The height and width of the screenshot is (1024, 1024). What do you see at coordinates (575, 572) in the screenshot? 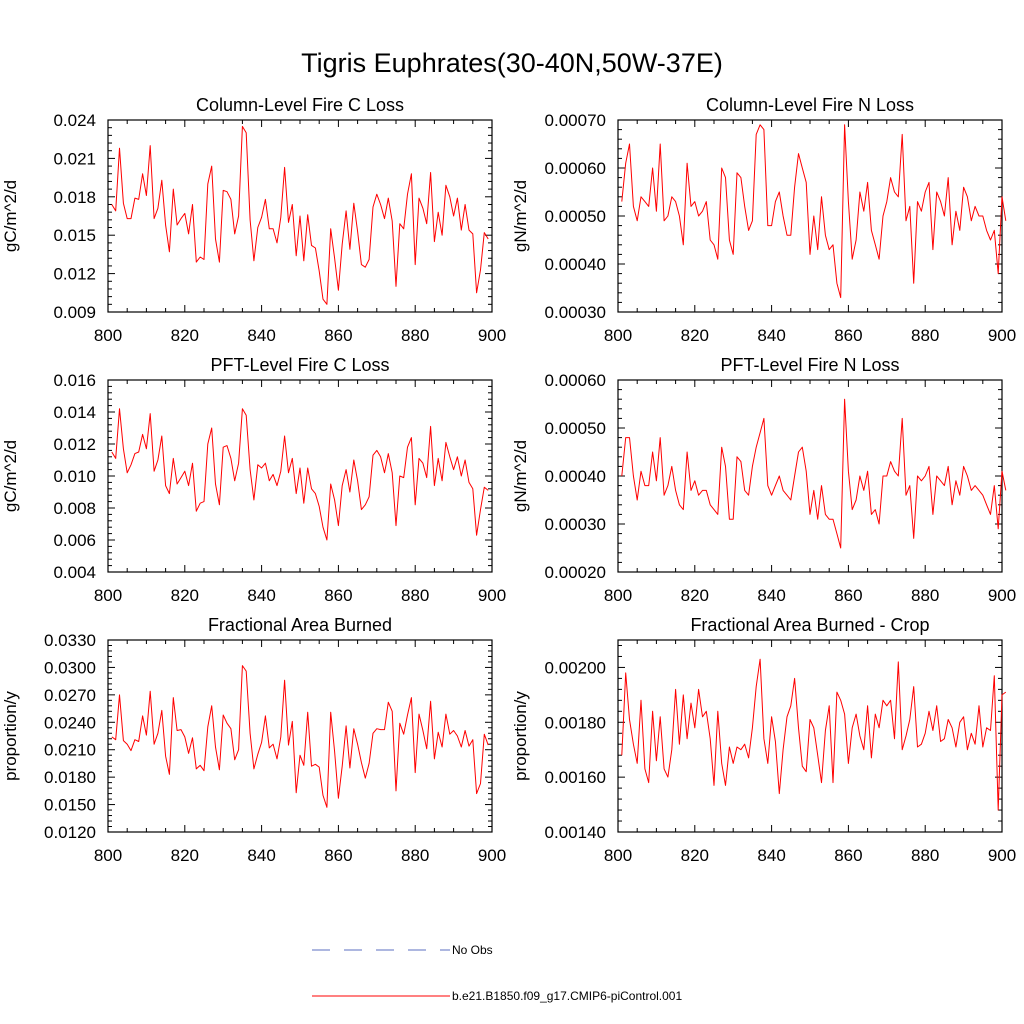
I see `y-tick-label: 0.00020` at bounding box center [575, 572].